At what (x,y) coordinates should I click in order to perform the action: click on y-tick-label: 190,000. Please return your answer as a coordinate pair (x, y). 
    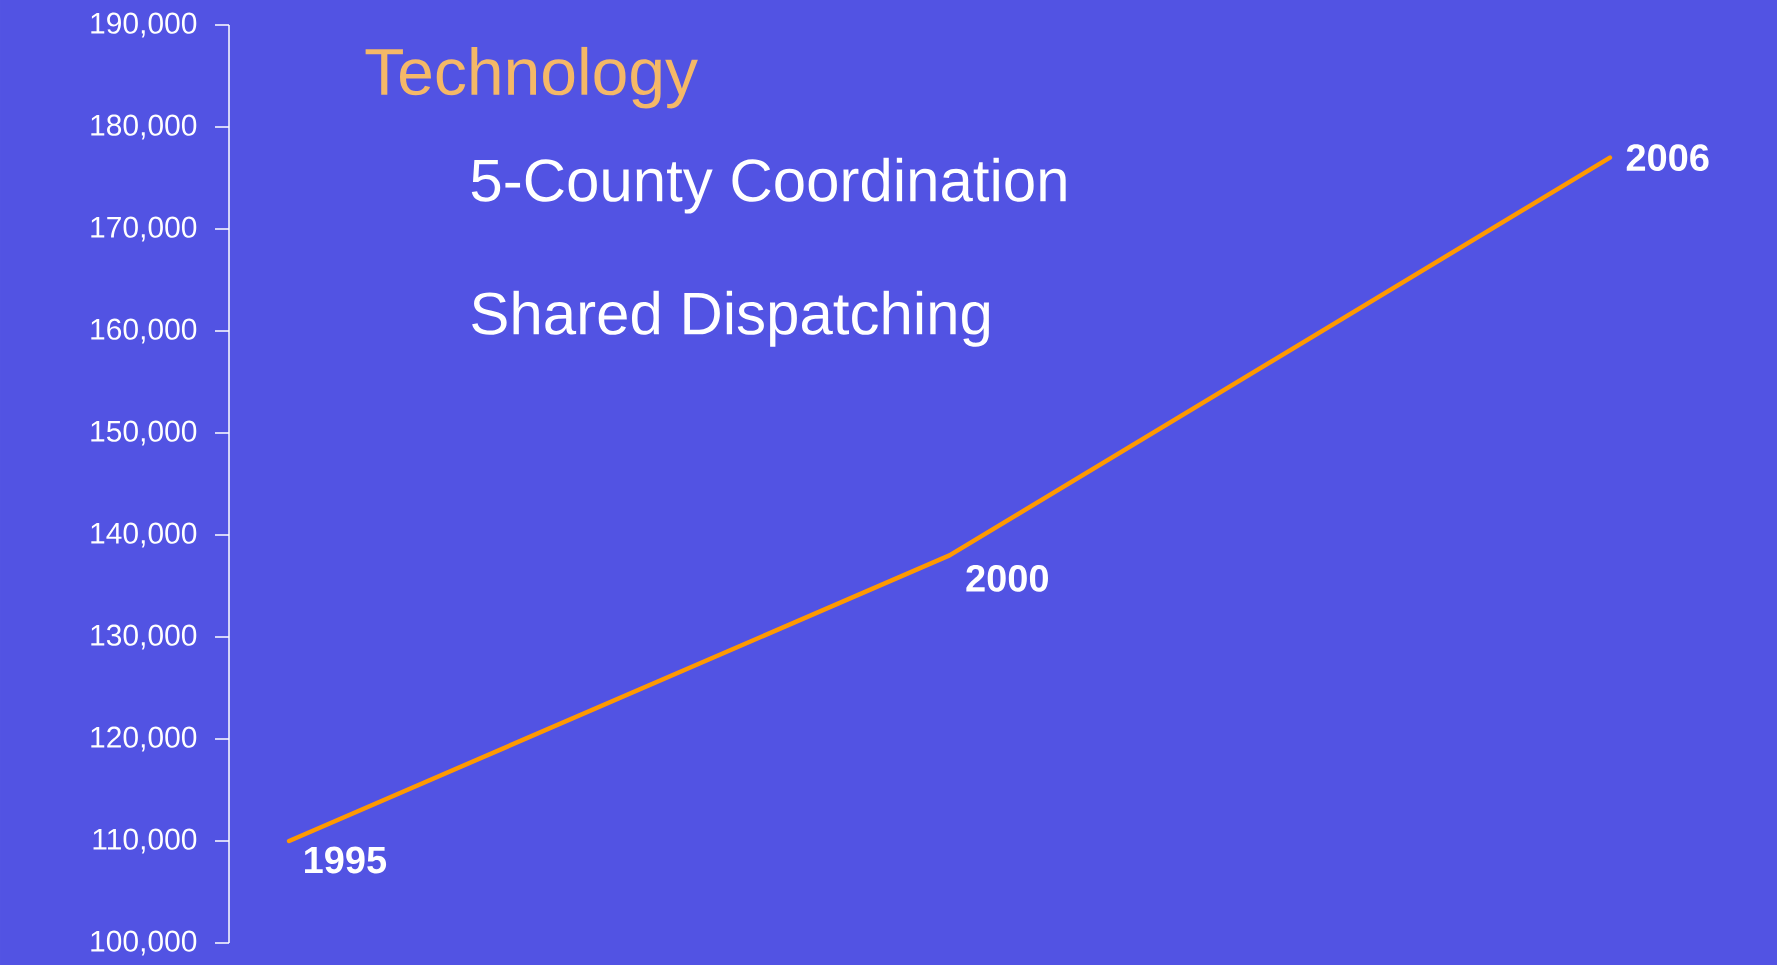
    Looking at the image, I should click on (144, 25).